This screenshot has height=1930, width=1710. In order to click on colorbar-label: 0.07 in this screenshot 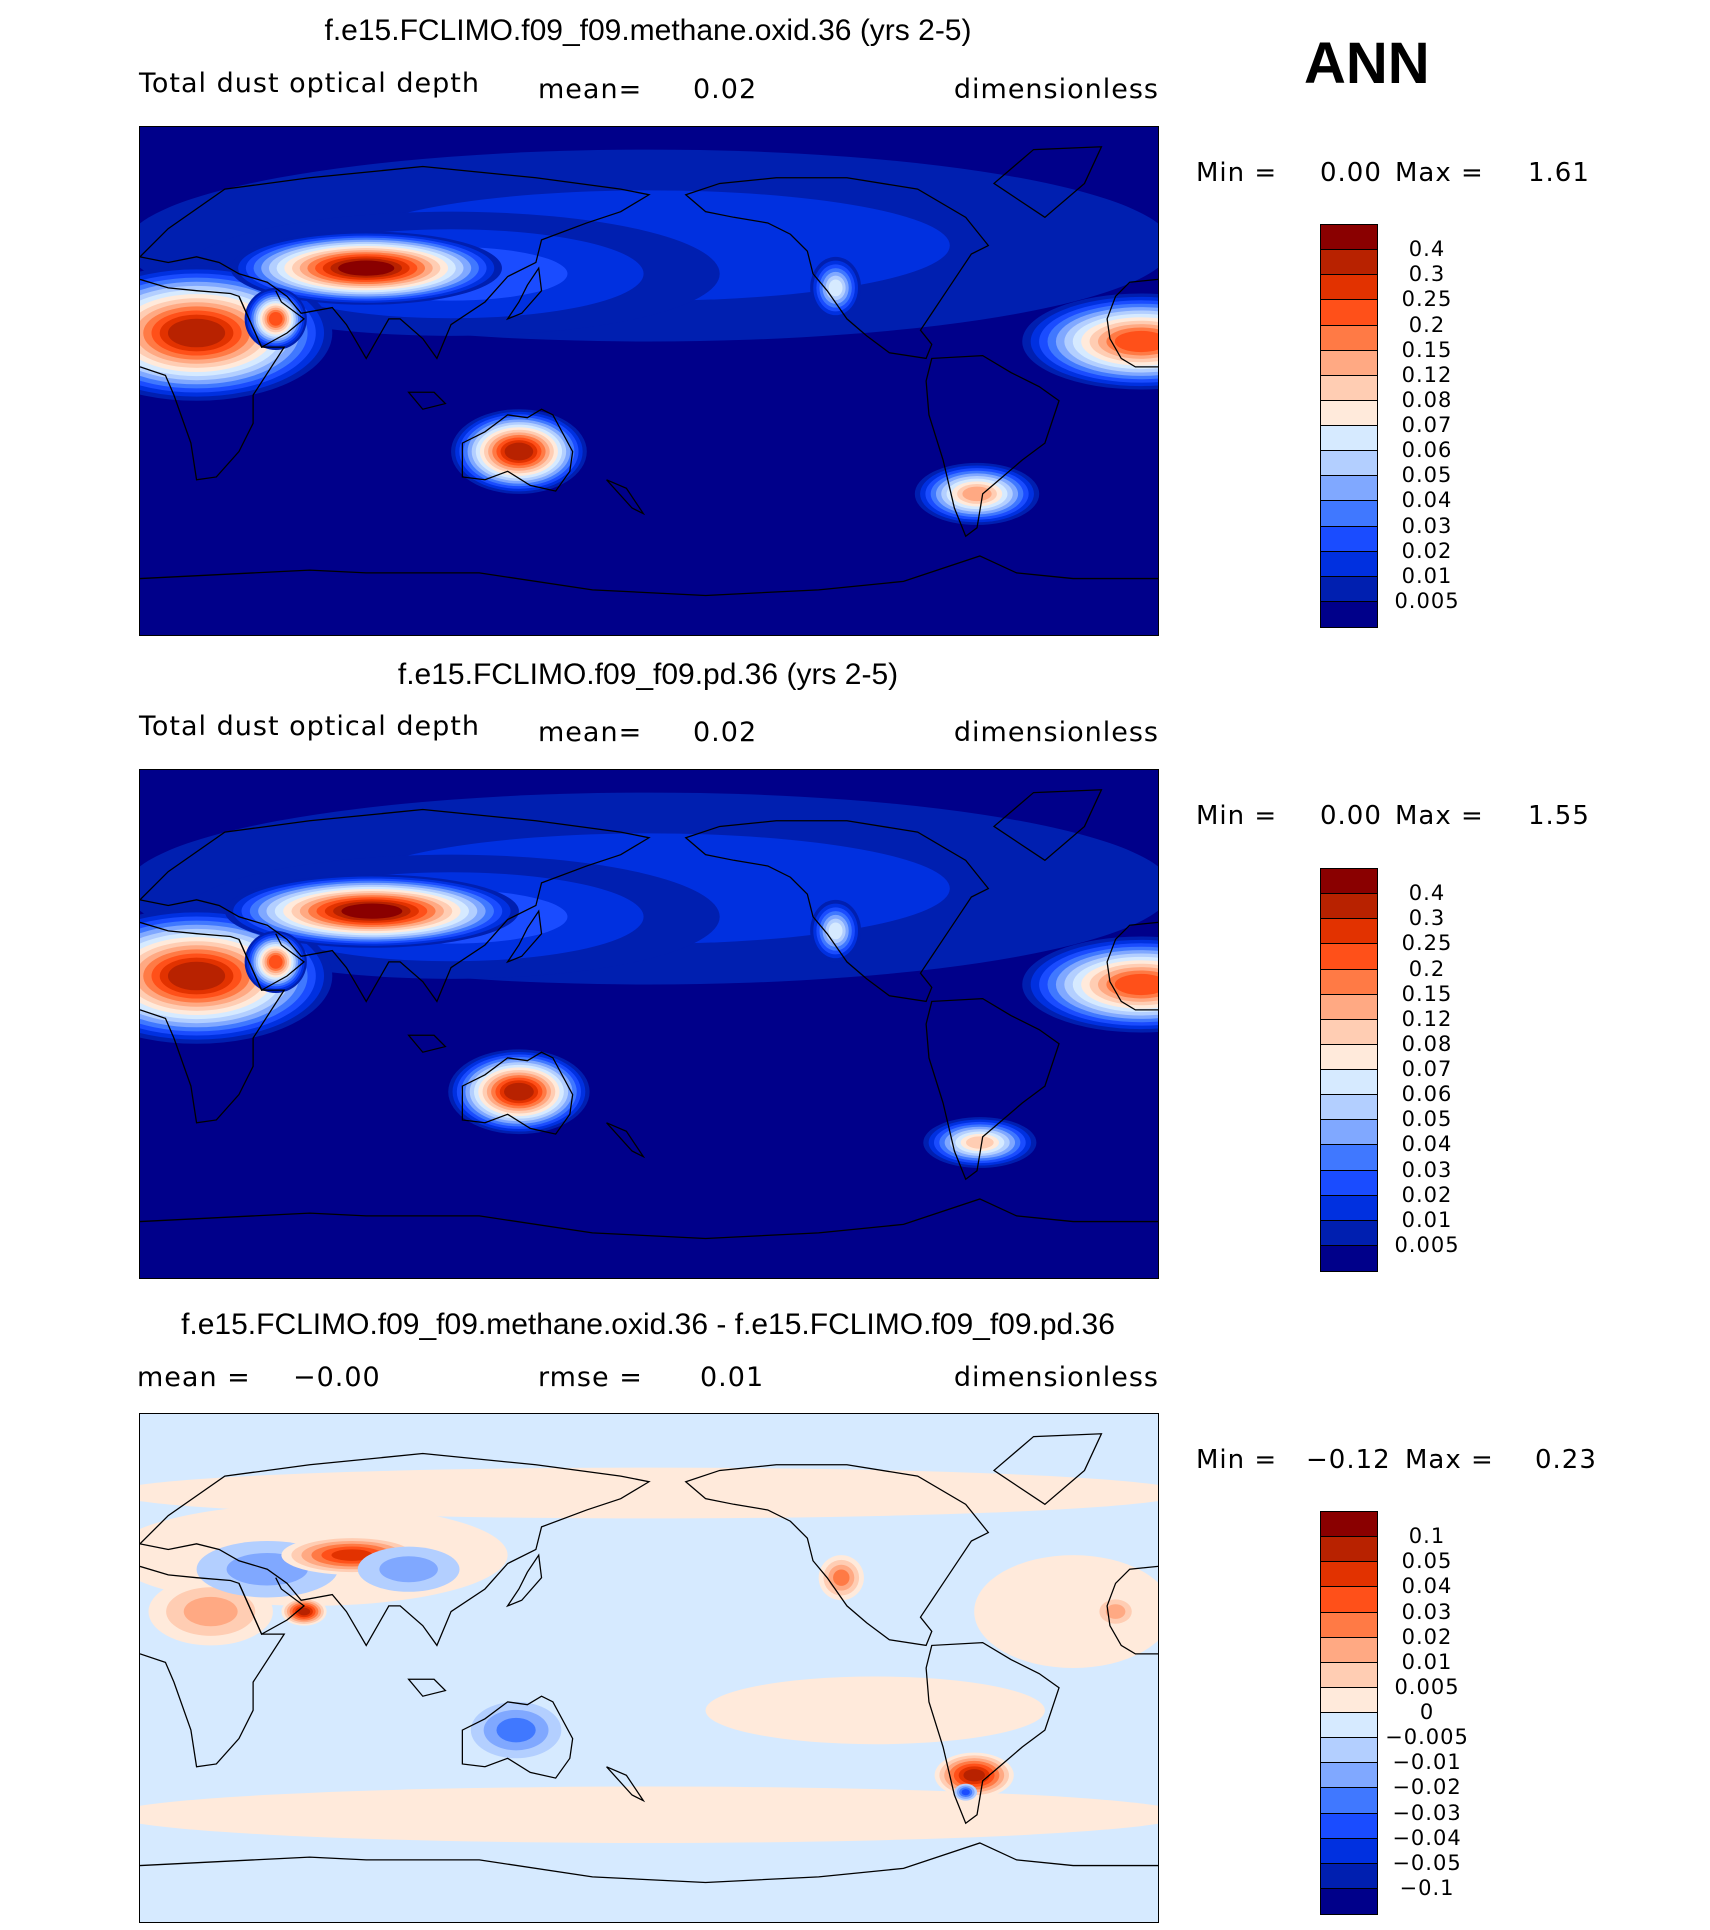, I will do `click(1427, 425)`.